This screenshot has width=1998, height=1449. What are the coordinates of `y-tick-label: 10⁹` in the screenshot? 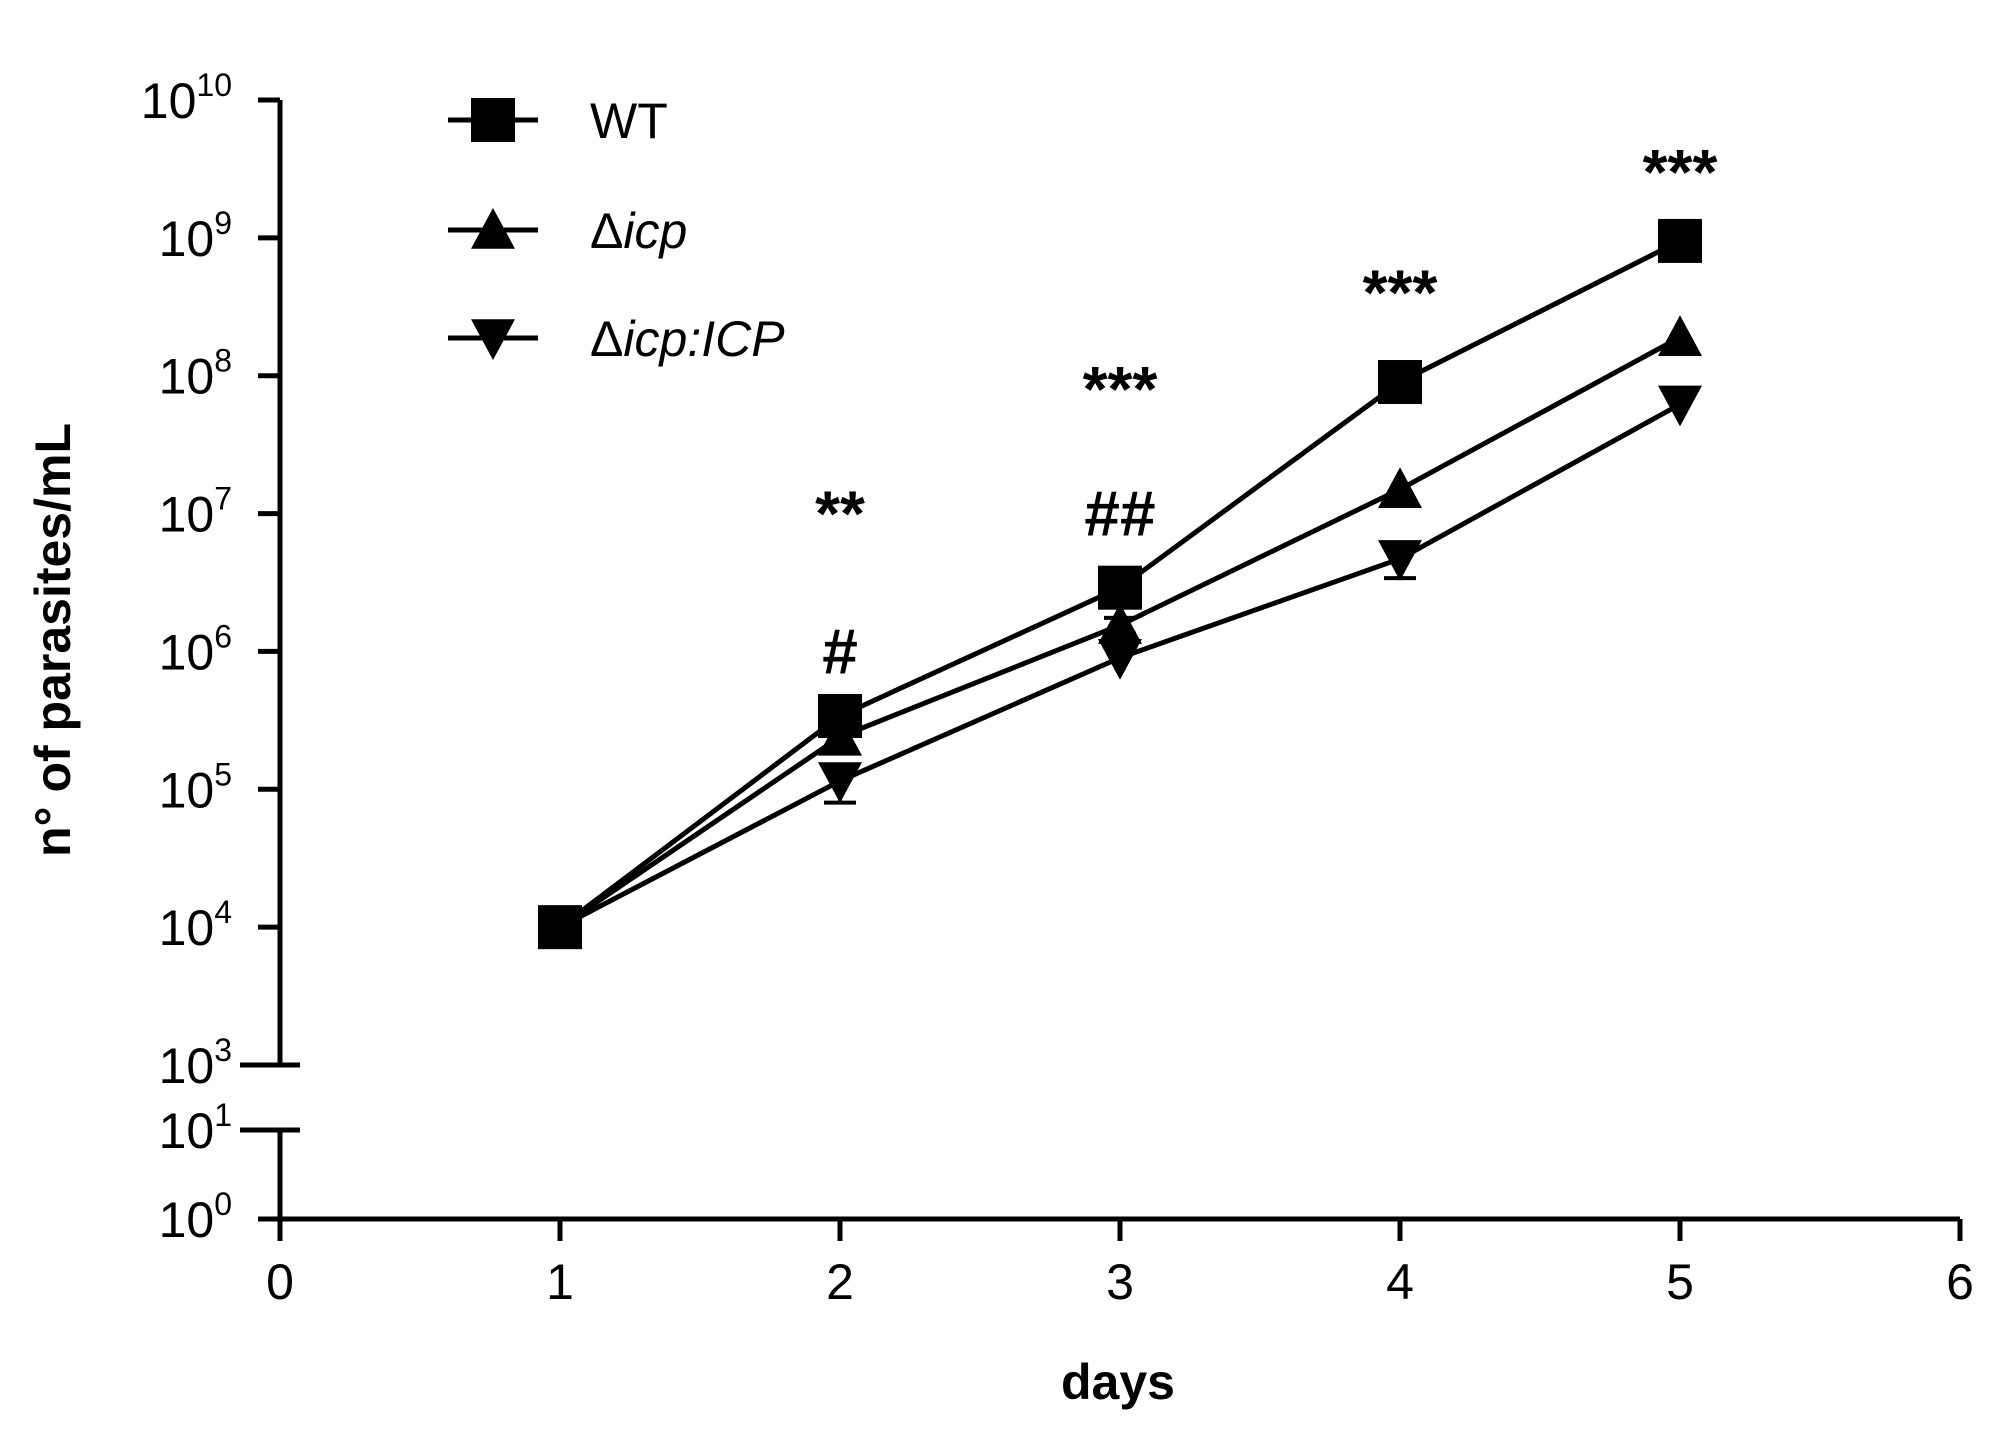 It's located at (195, 236).